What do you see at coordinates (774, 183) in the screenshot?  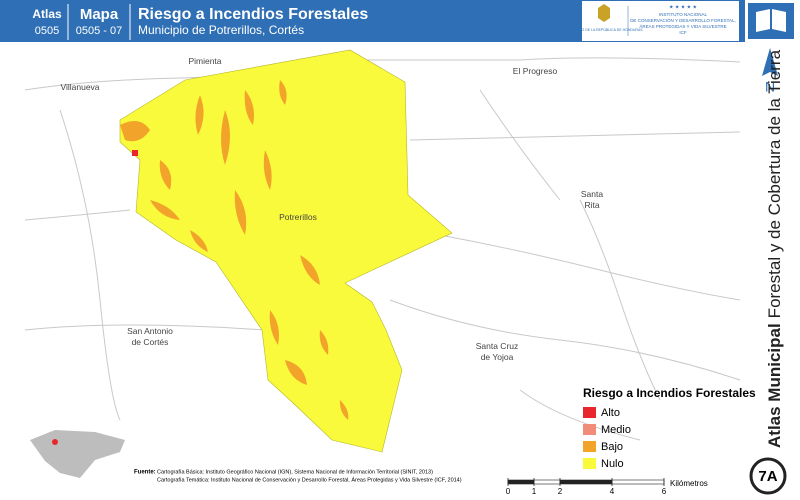 I see `side-title-rest: Forestal y de Cobertura de la Tierra` at bounding box center [774, 183].